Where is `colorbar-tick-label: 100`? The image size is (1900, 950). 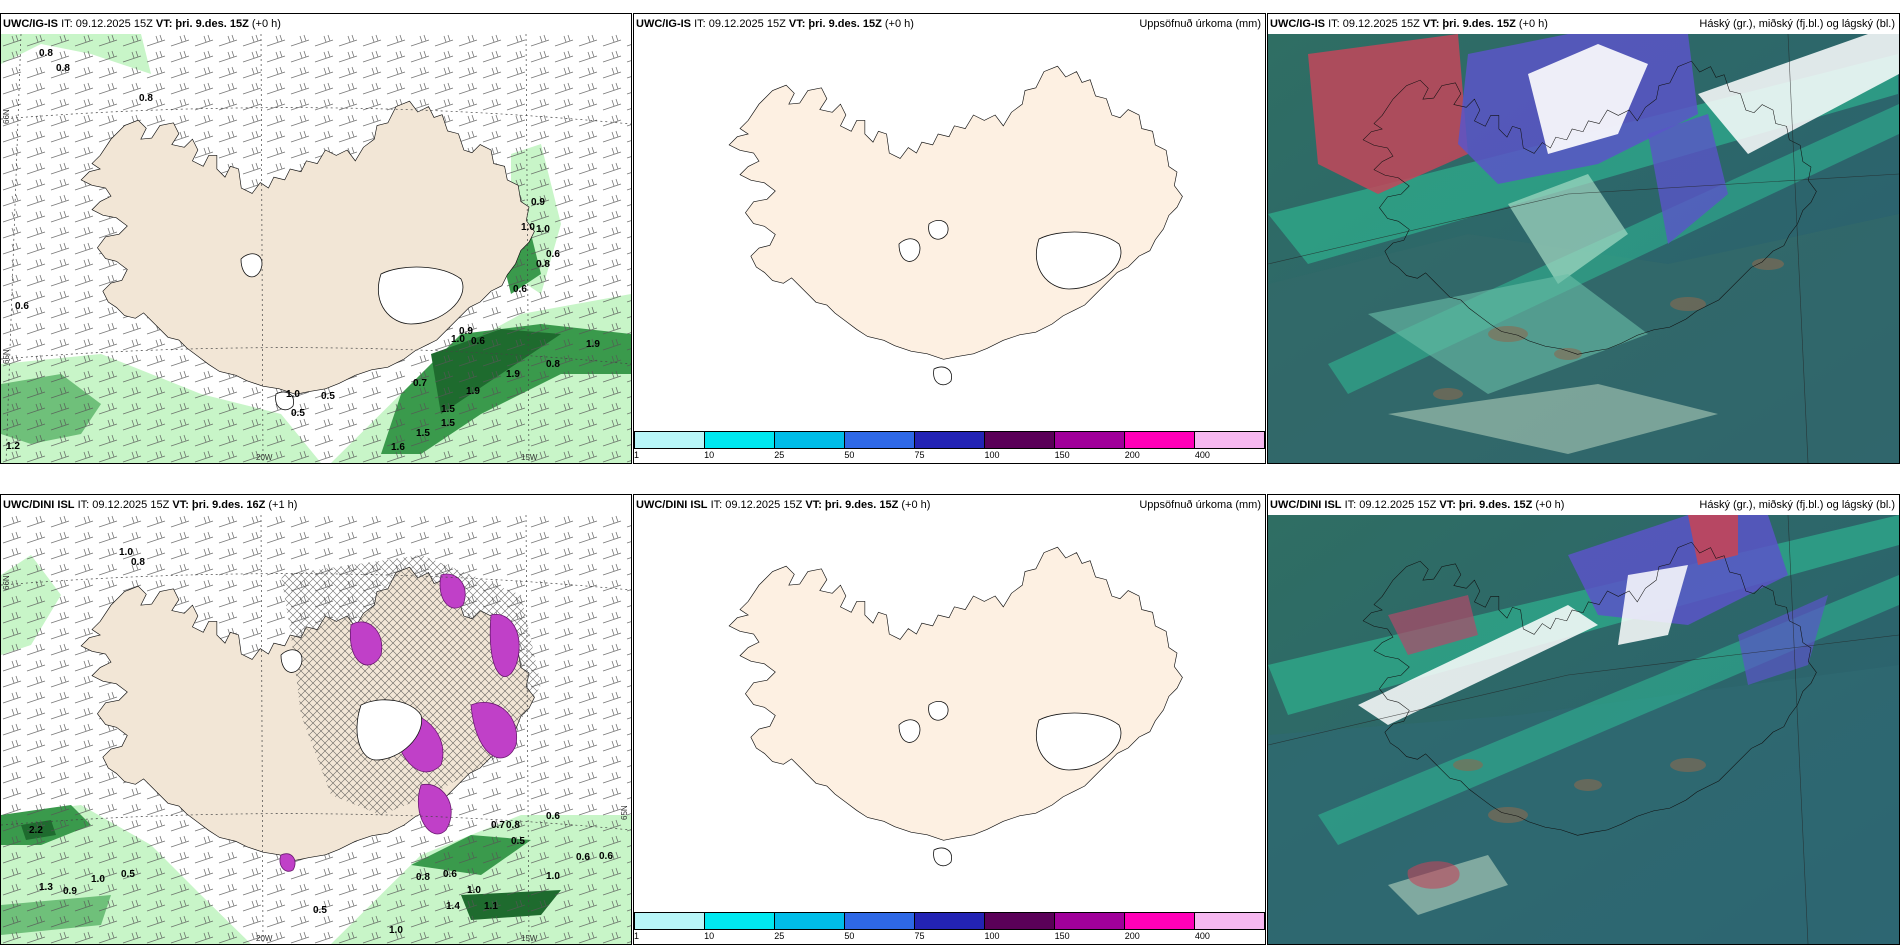
colorbar-tick-label: 100 is located at coordinates (992, 455).